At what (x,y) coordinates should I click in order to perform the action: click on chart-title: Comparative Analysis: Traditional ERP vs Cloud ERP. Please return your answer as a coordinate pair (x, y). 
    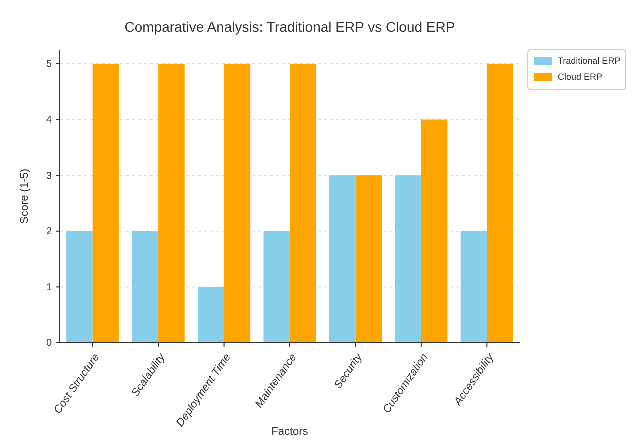
    Looking at the image, I should click on (290, 27).